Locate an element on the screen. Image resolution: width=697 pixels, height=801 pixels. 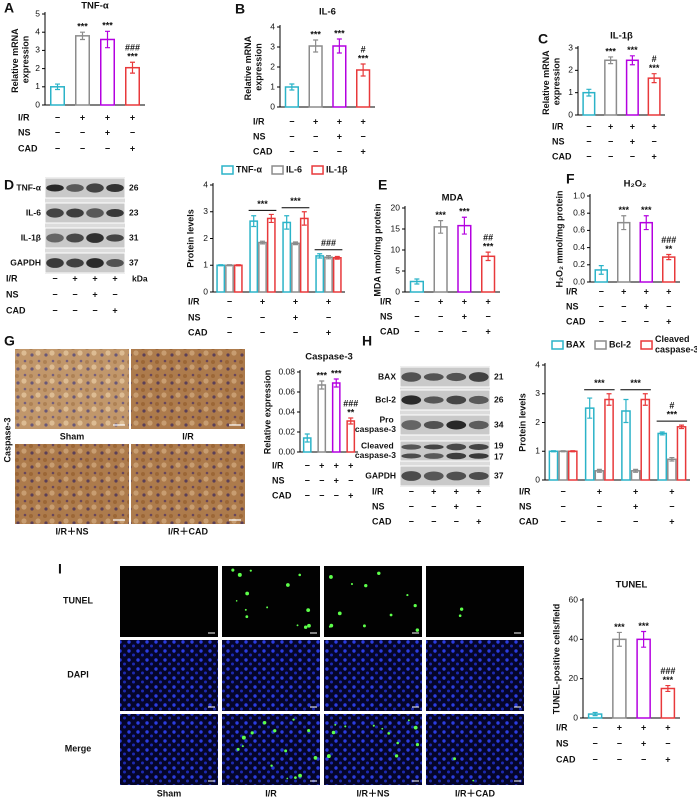
panel-letter: F is located at coordinates (570, 179).